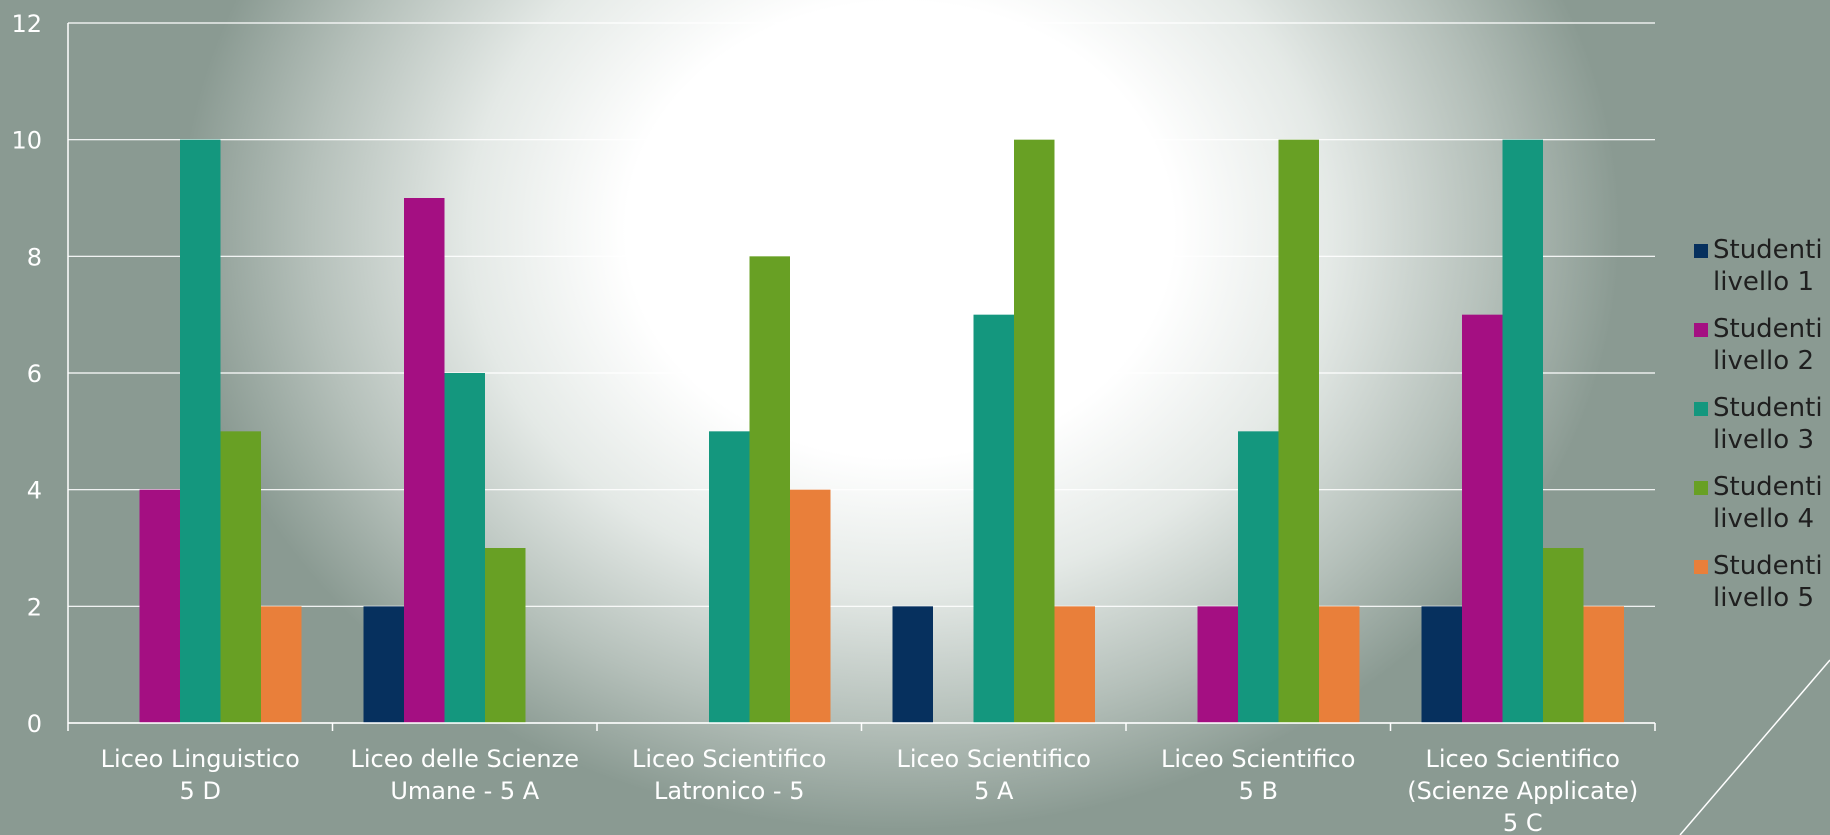 Image resolution: width=1830 pixels, height=835 pixels. Describe the element at coordinates (34, 374) in the screenshot. I see `y-tick-label: 6` at that location.